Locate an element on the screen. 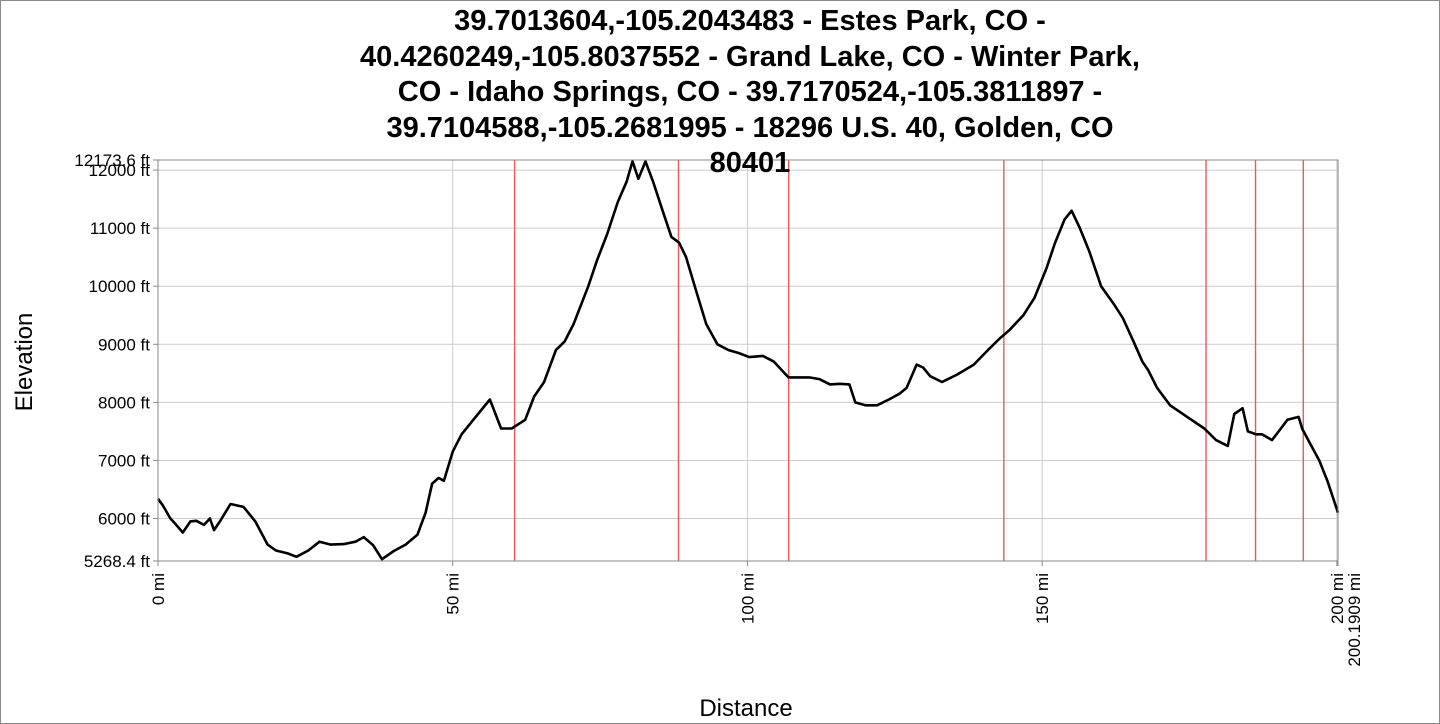 This screenshot has height=724, width=1440. y-tick-label: 12000 ft is located at coordinates (120, 170).